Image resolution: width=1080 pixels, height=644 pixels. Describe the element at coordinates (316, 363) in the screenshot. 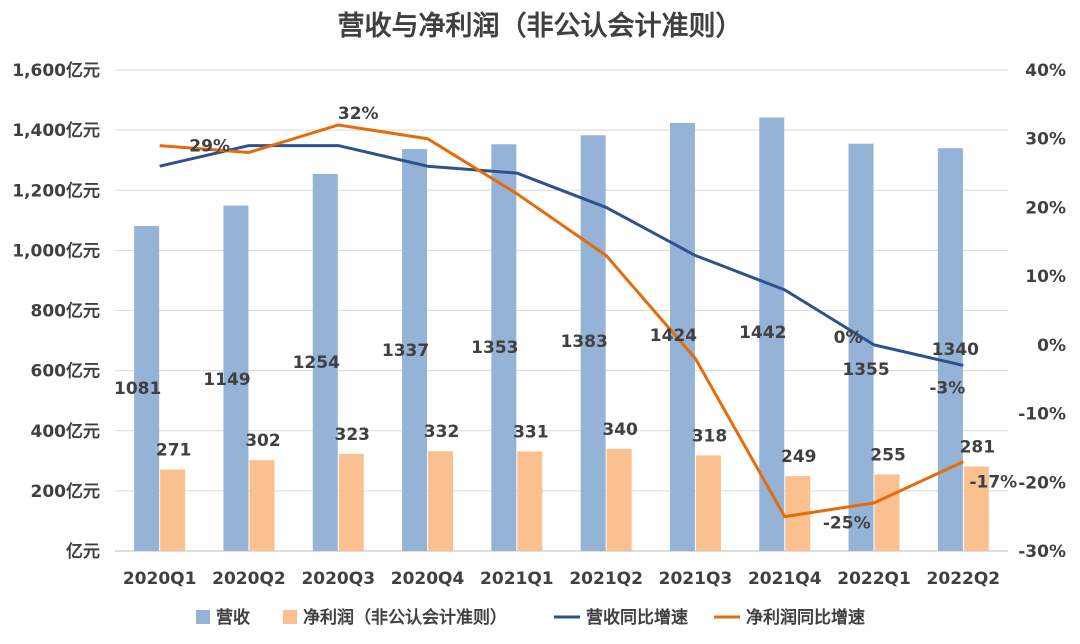

I see `revenue-data-label: 1254` at that location.